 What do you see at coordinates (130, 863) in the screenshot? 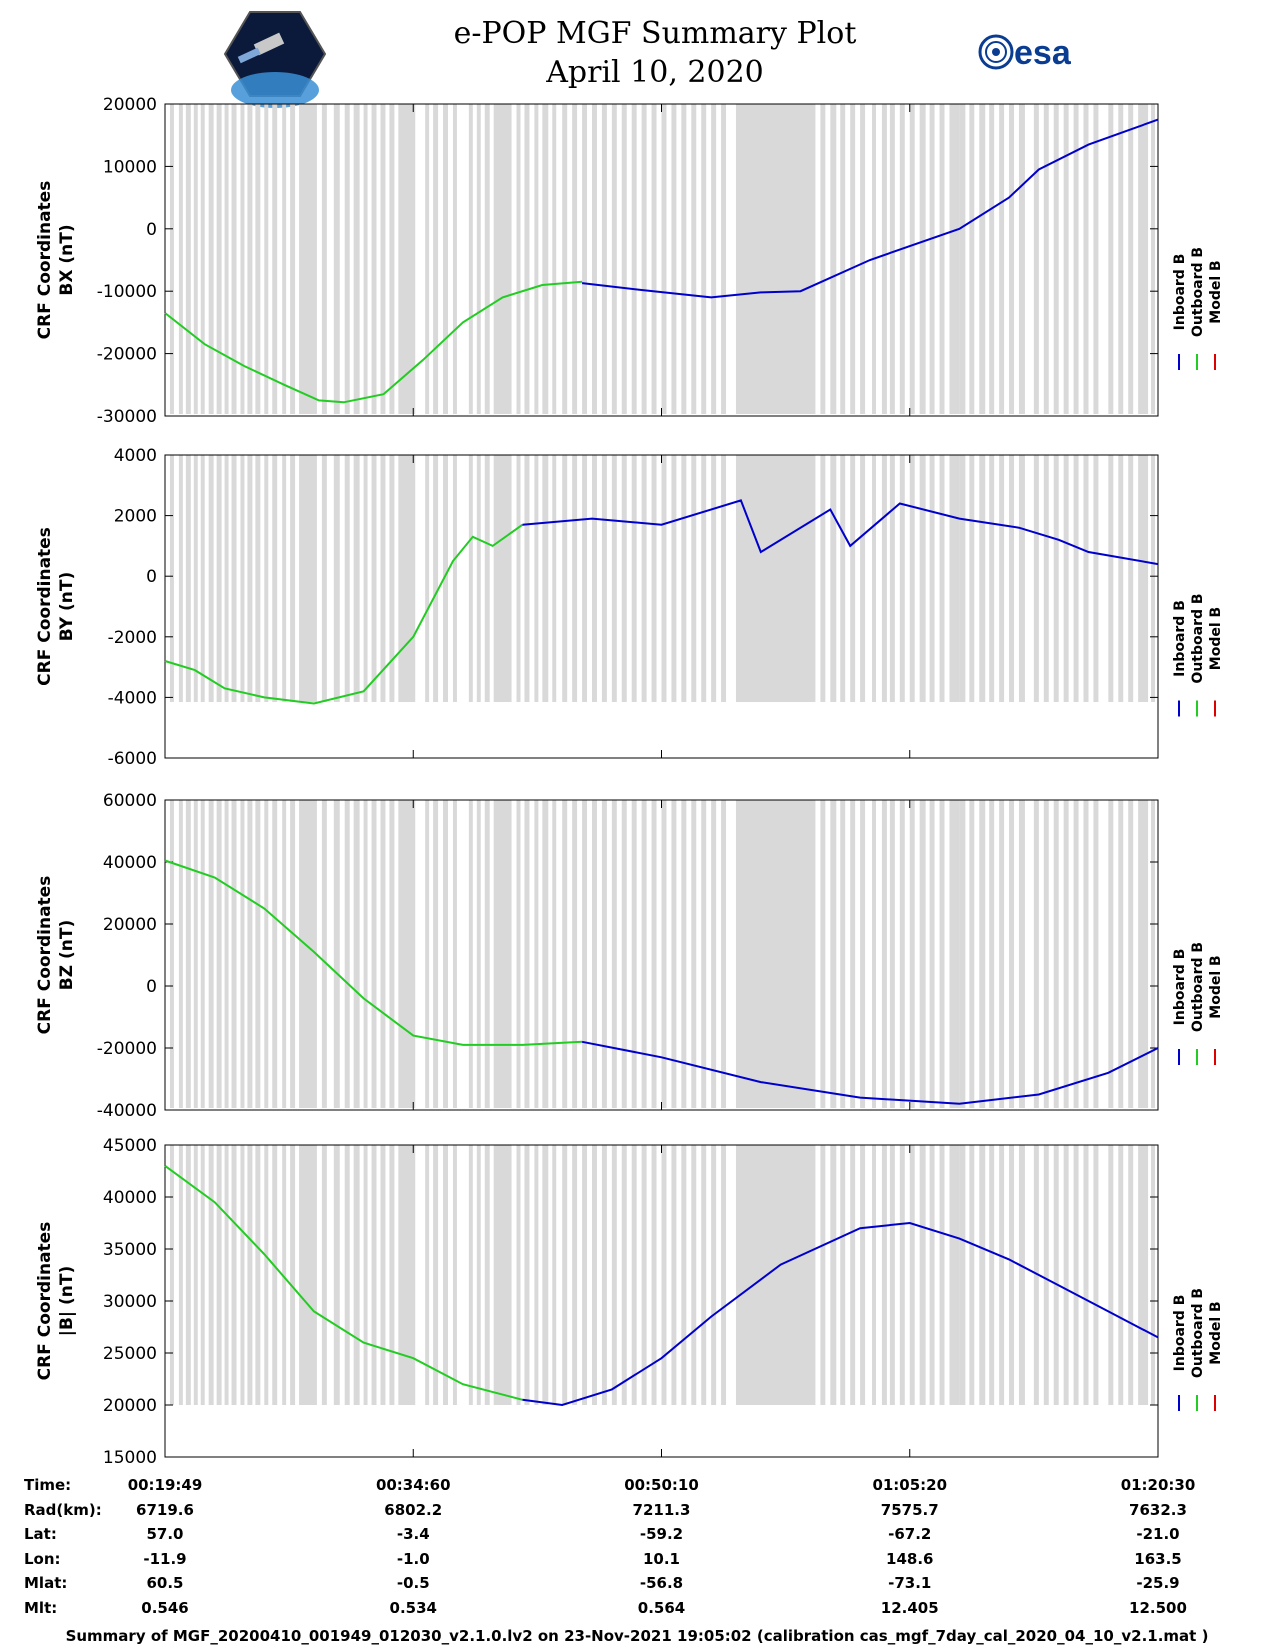
I see `y-tick-label: 40000` at bounding box center [130, 863].